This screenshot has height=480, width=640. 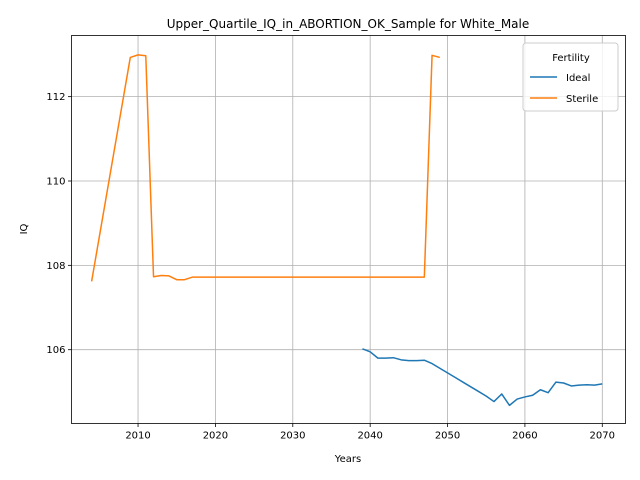 What do you see at coordinates (215, 436) in the screenshot?
I see `x-tick-label: 2020` at bounding box center [215, 436].